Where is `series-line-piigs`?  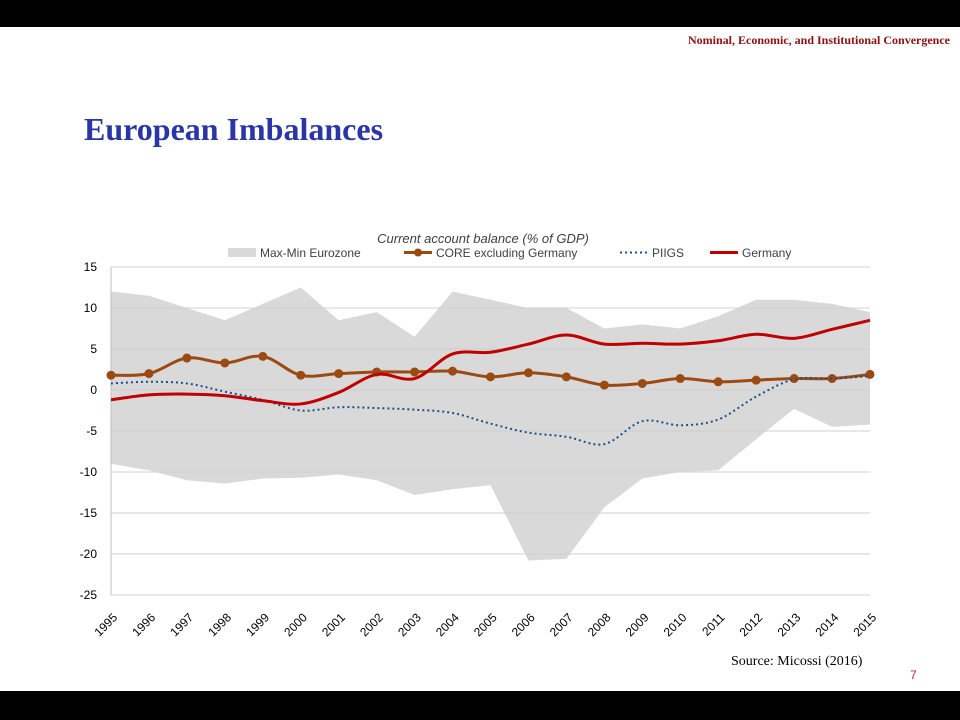 series-line-piigs is located at coordinates (490, 410).